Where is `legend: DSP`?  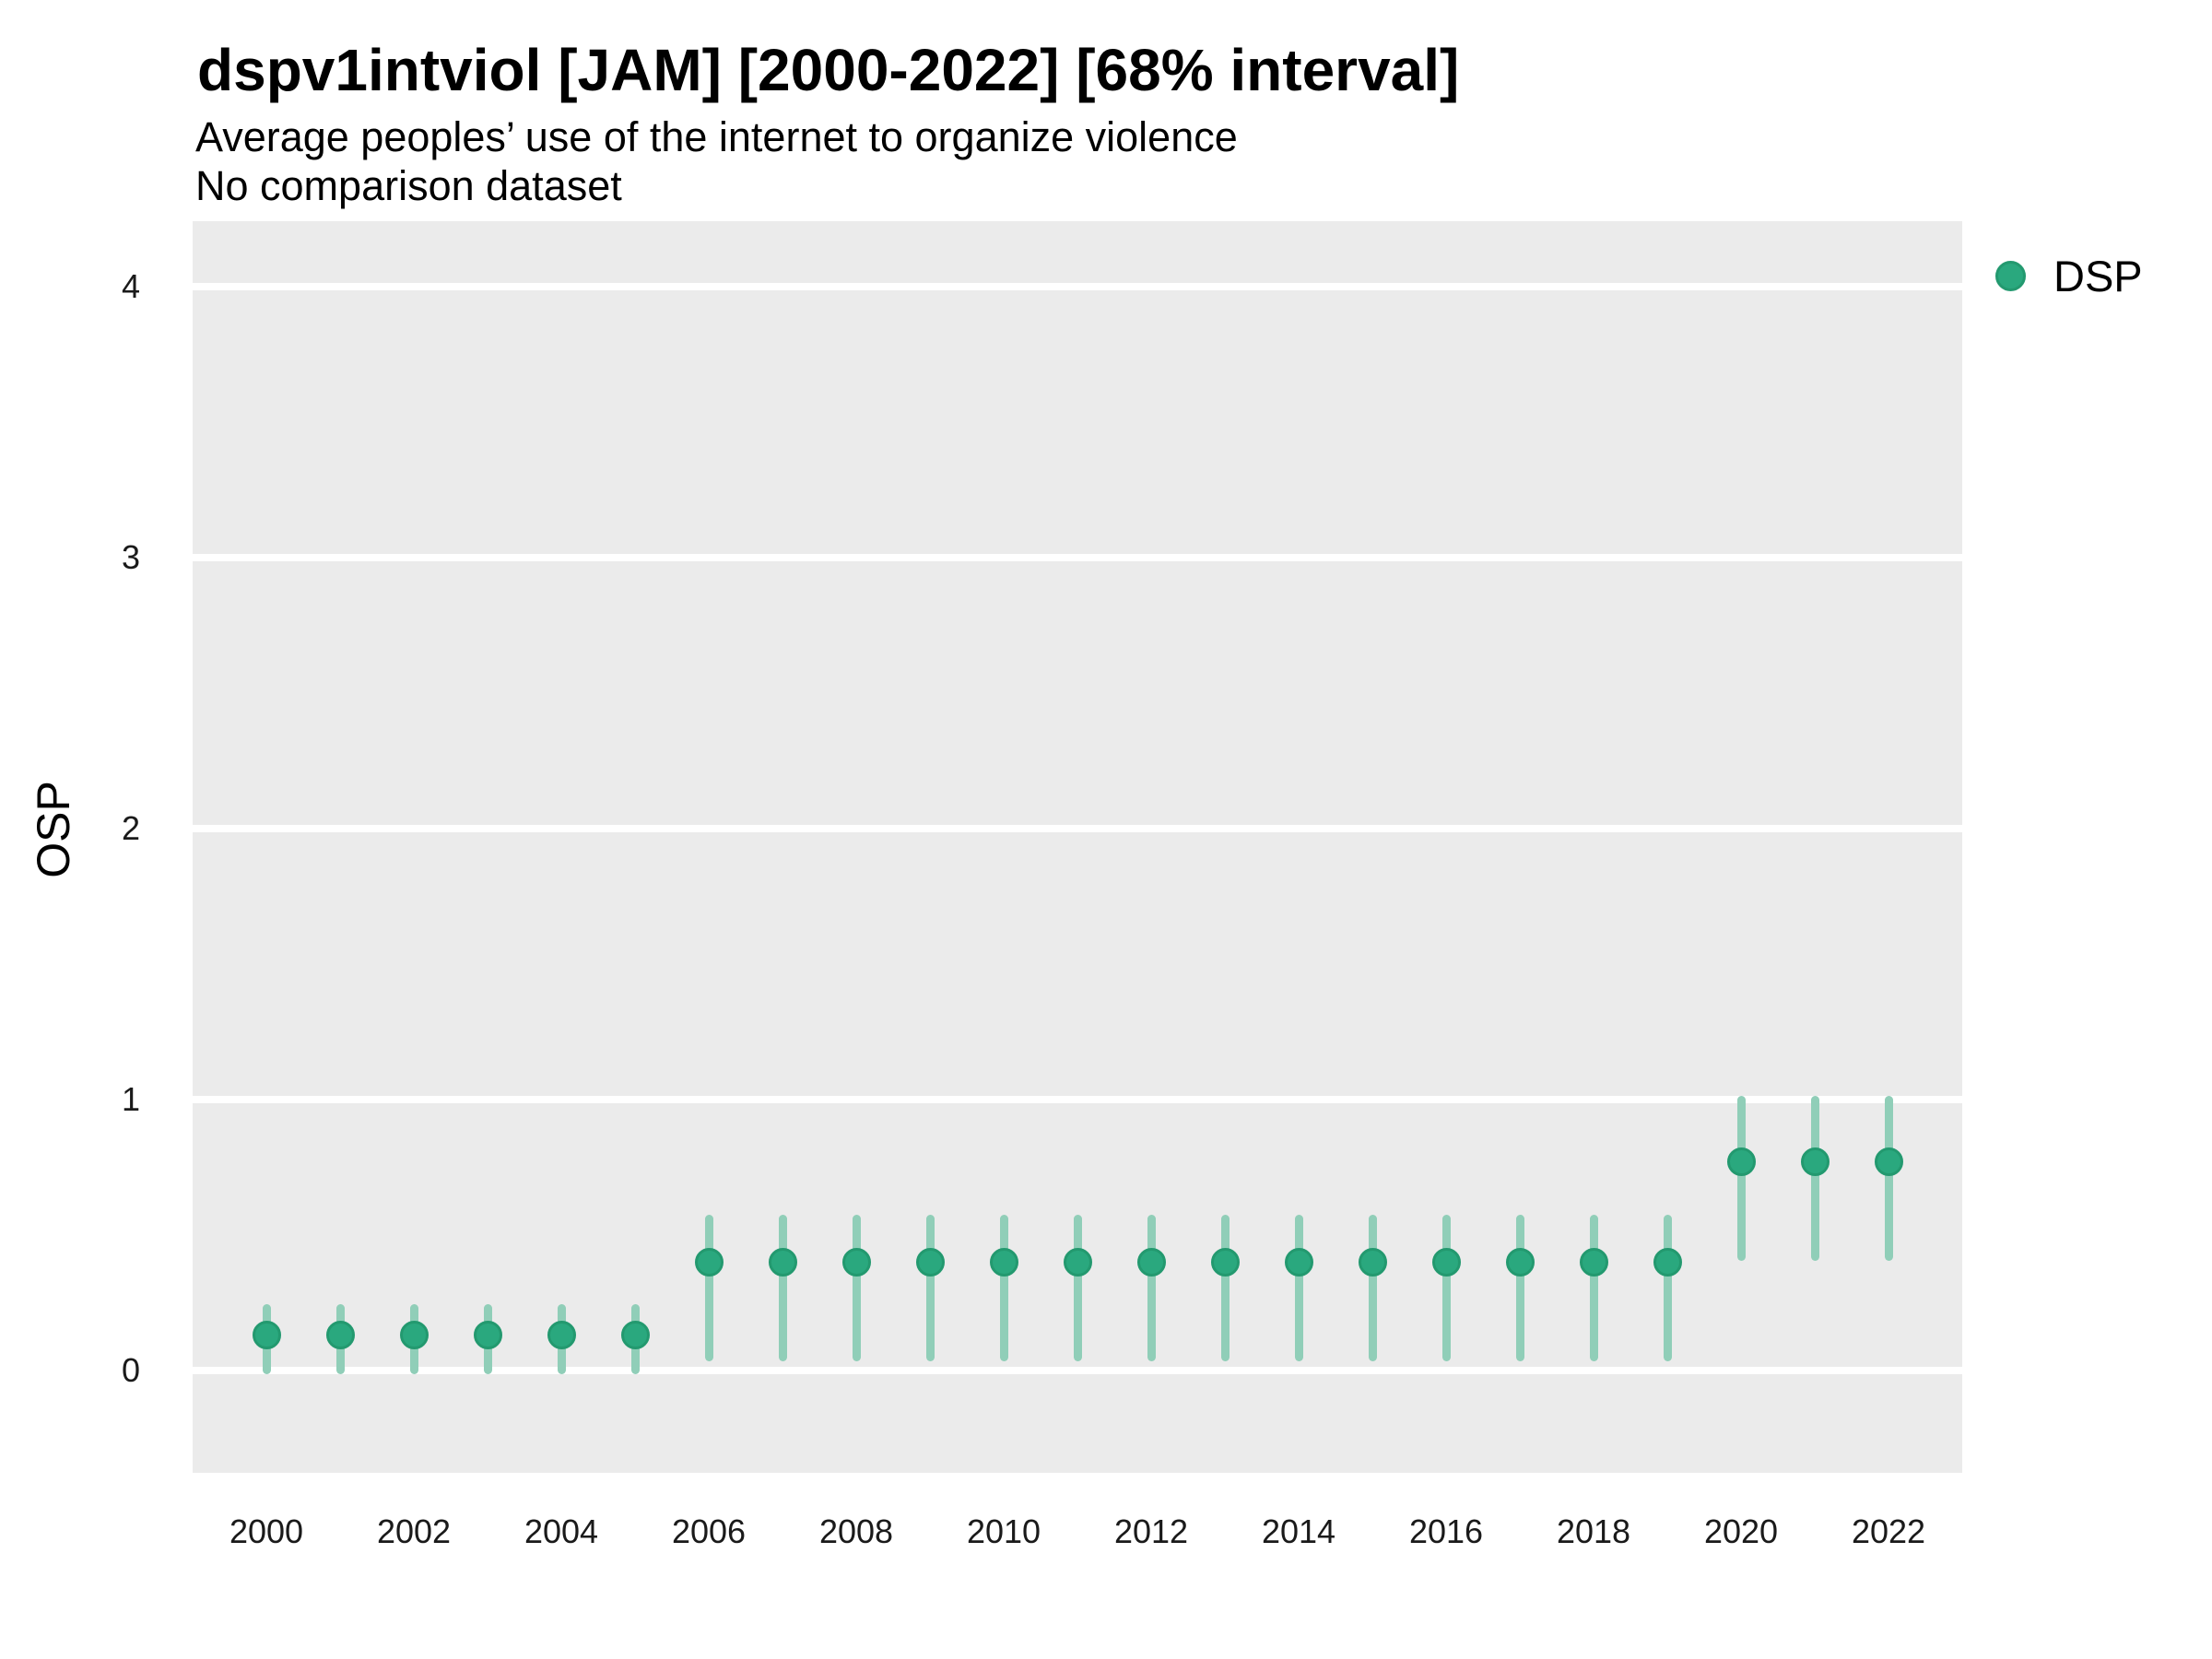
legend: DSP is located at coordinates (2069, 276).